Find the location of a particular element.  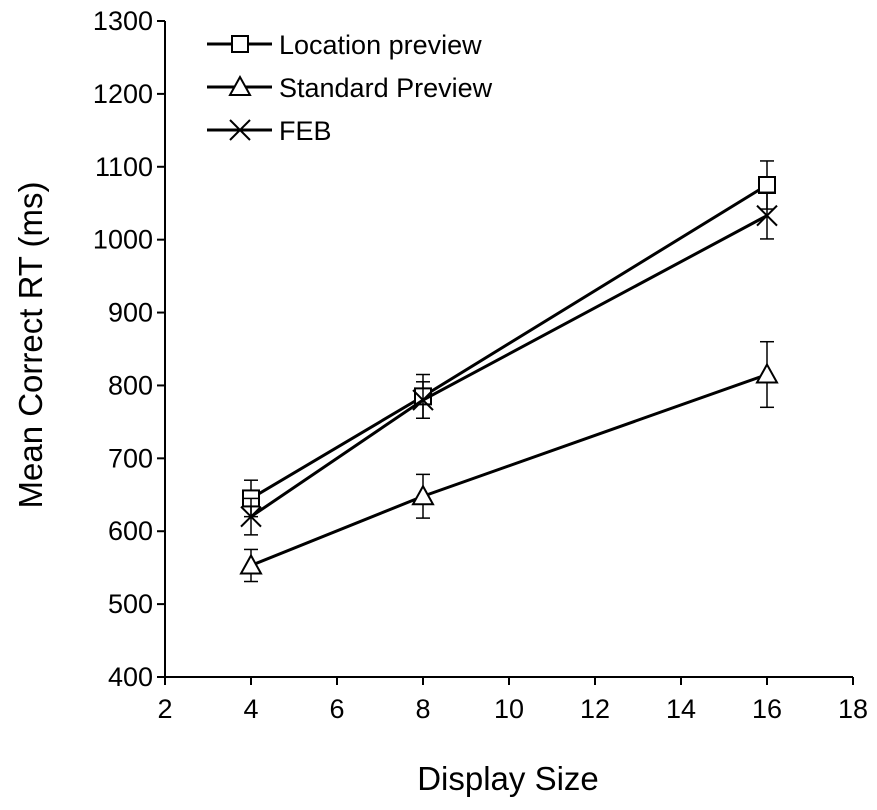

y-tick-label: 800 is located at coordinates (130, 385).